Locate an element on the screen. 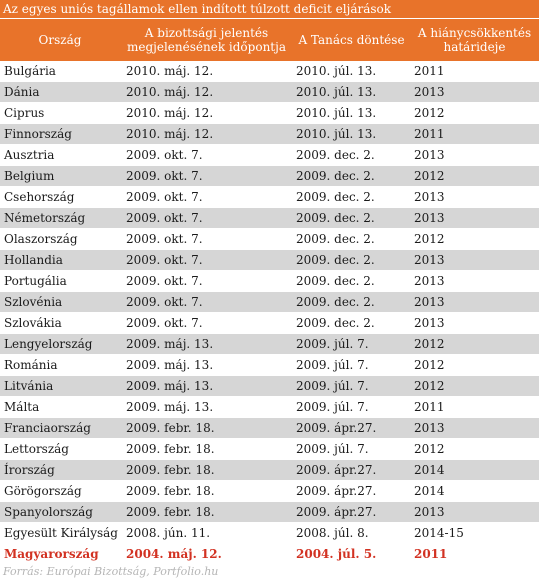  table-row: Litvánia 2009. máj. 13. 2009. júl. 7. 2012 is located at coordinates (269, 386).